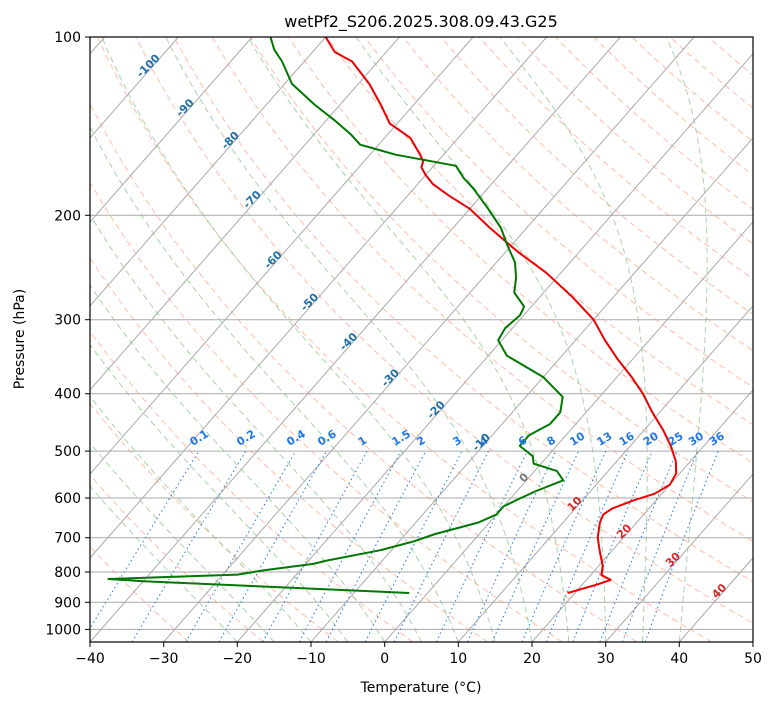 This screenshot has height=708, width=775. I want to click on x-tick-label: 50, so click(753, 659).